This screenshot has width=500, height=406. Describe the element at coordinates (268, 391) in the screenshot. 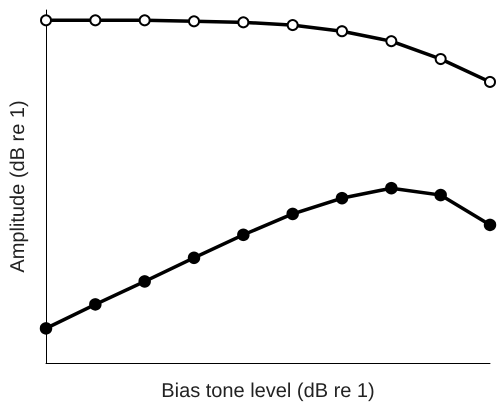

I see `x-axis-title: Bias tone level (dB re 1)` at that location.